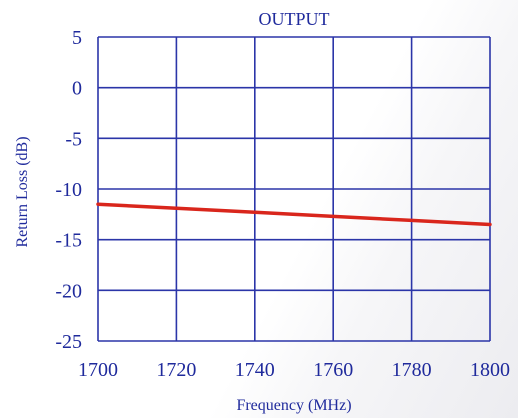 The image size is (518, 418). I want to click on x-axis-title: Frequency (MHz), so click(293, 405).